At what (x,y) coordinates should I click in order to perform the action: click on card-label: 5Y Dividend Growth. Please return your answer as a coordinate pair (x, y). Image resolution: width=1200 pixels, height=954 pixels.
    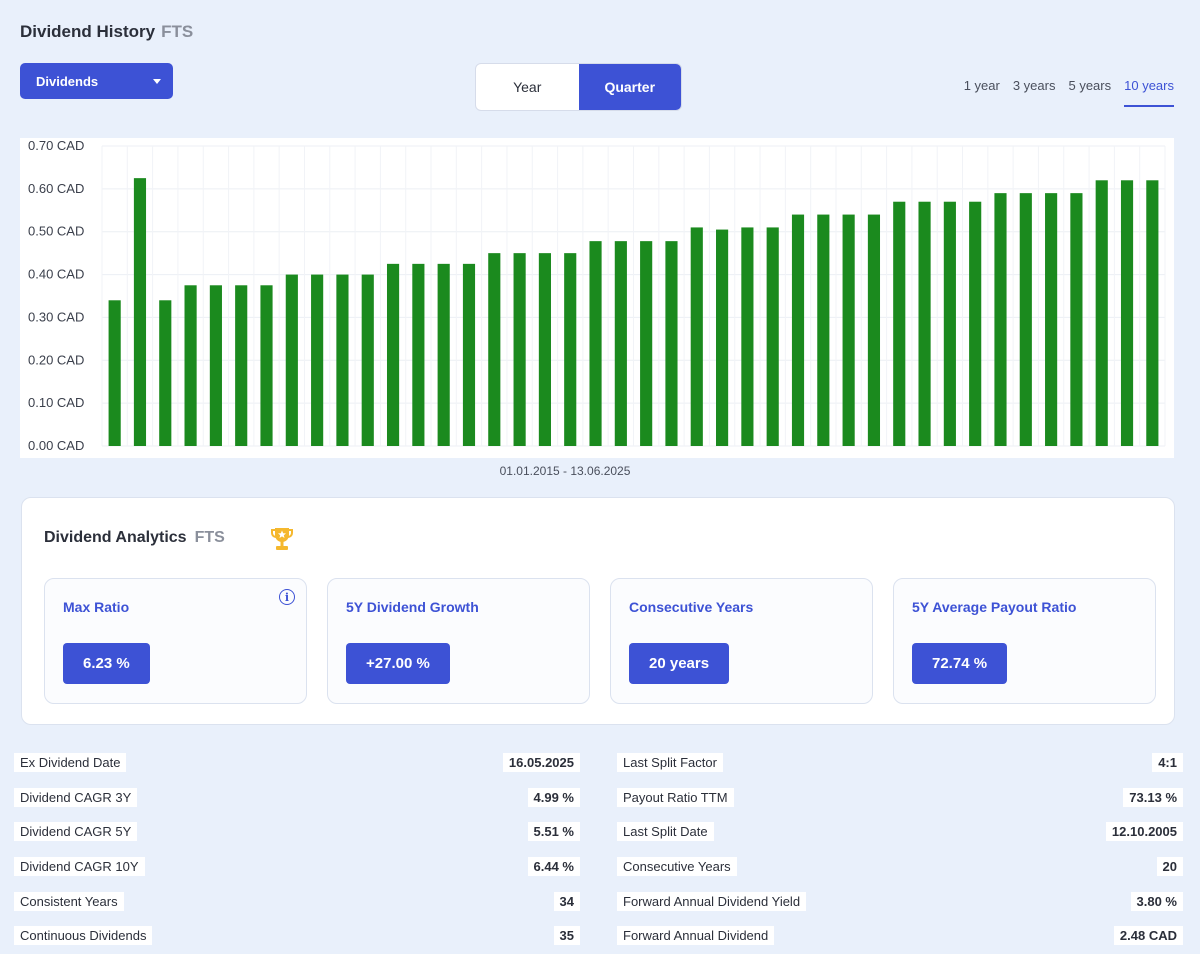
    Looking at the image, I should click on (412, 607).